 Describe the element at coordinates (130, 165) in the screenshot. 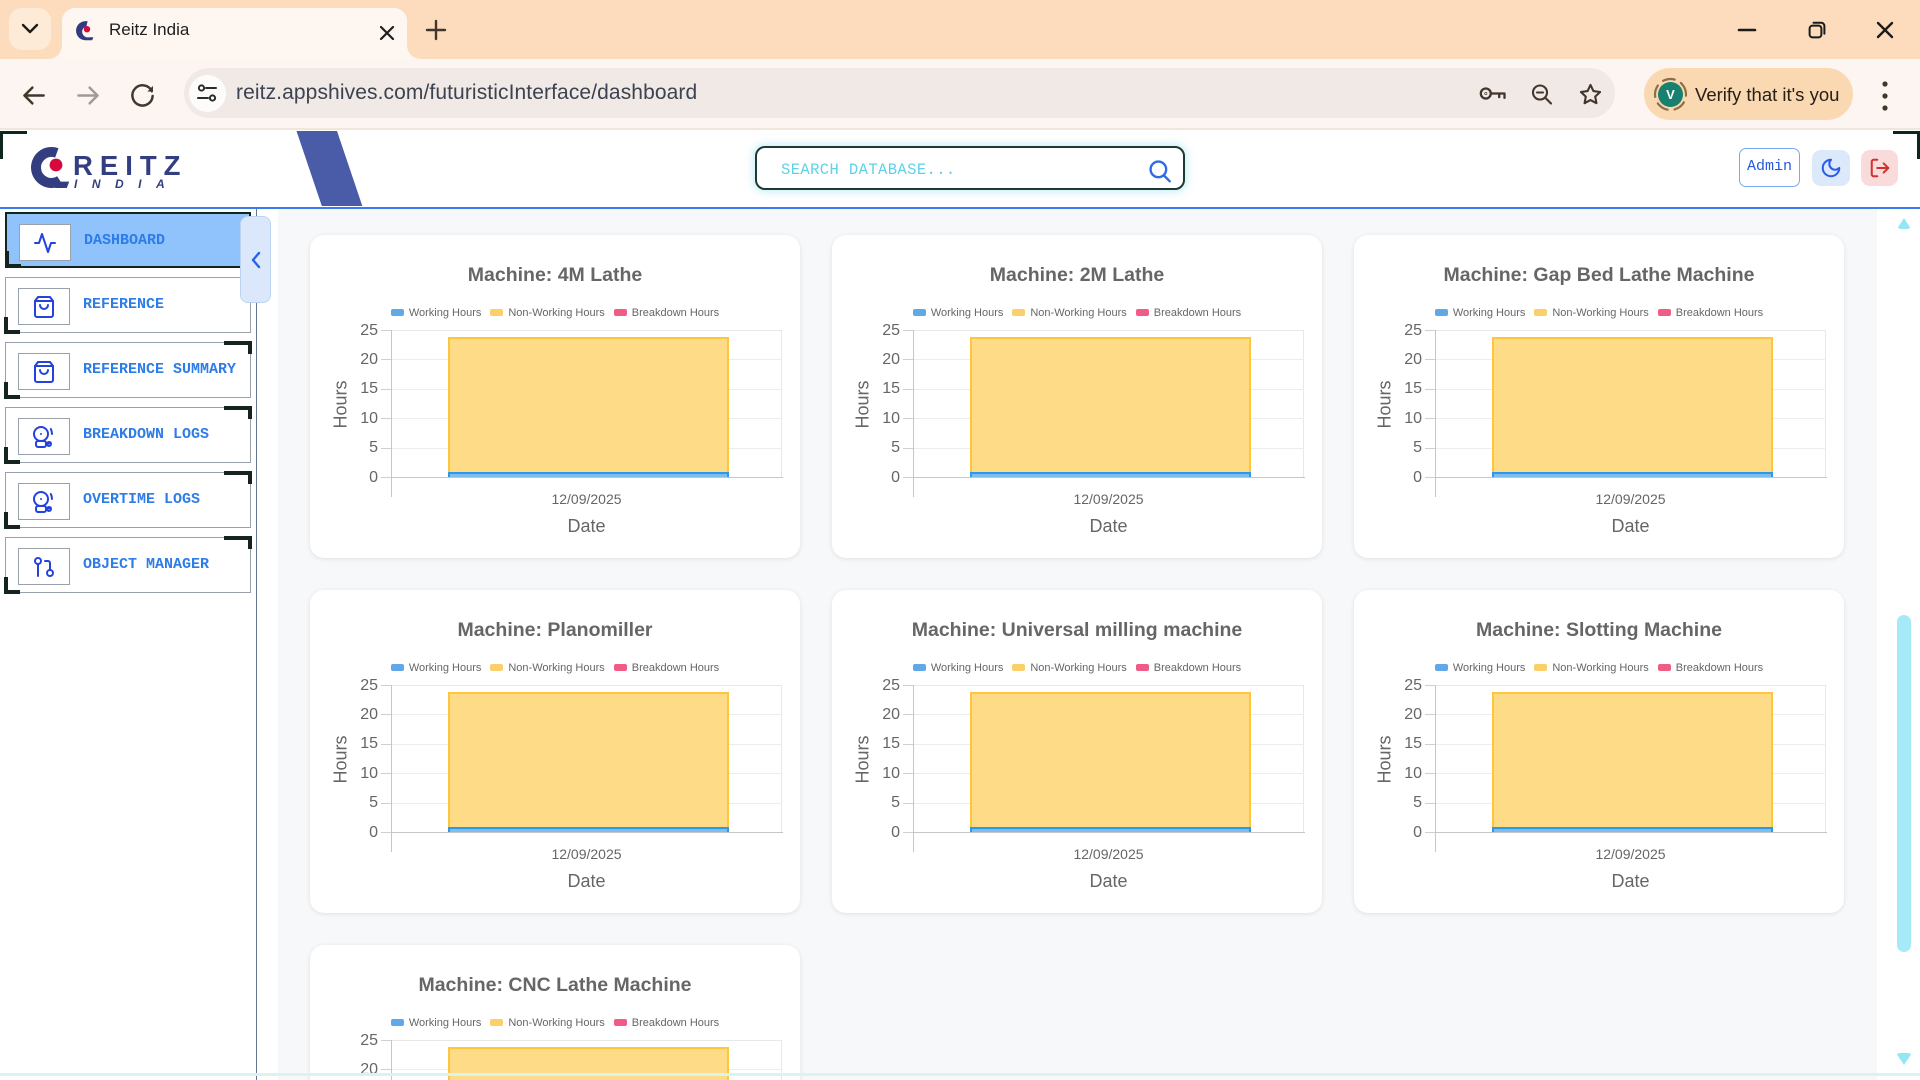

I see `svg-text: REITZ` at that location.